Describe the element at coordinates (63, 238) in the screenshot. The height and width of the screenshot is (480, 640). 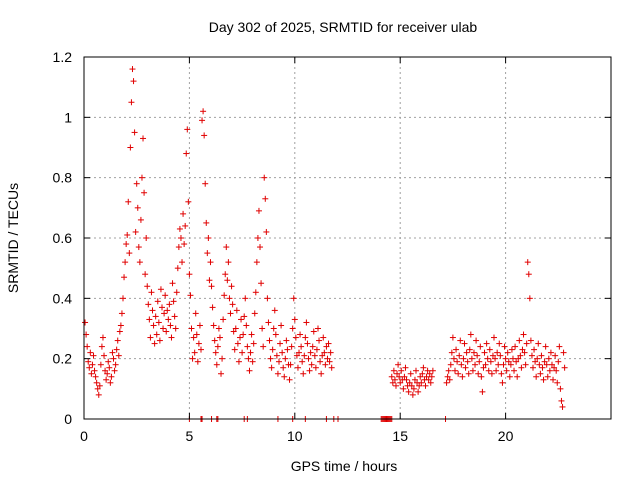
I see `y-tick-label: 0.6` at that location.